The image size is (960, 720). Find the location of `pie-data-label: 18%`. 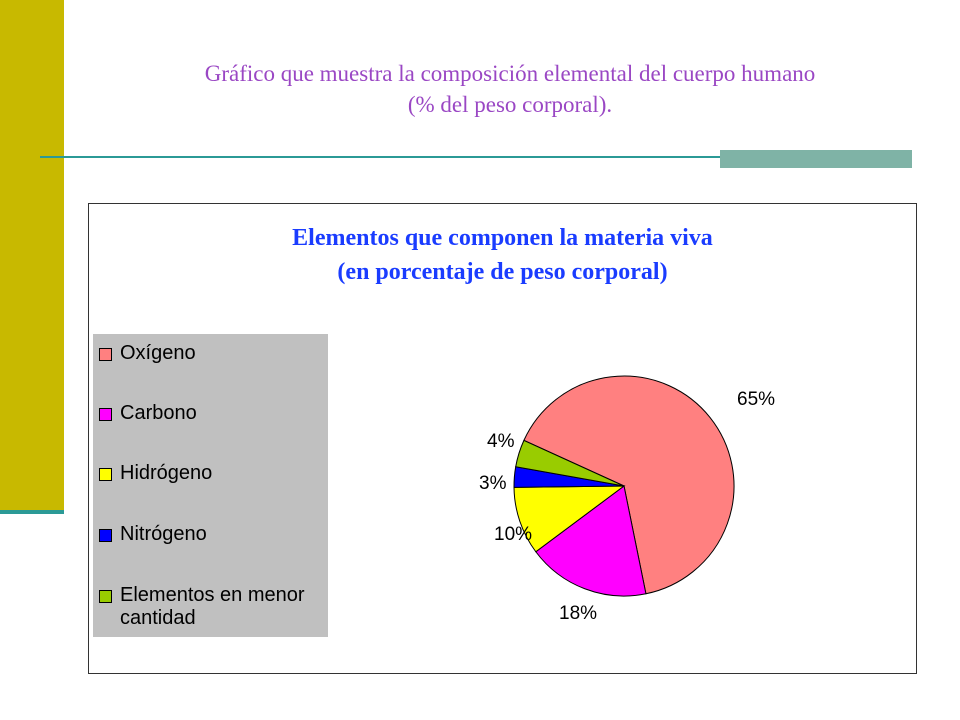

pie-data-label: 18% is located at coordinates (578, 613).